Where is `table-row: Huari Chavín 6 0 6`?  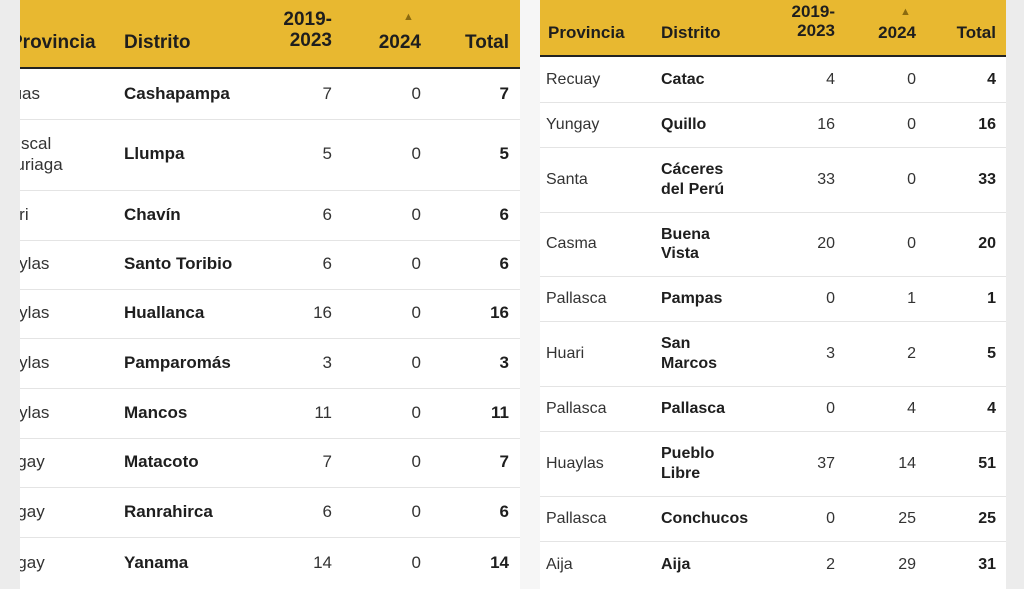 table-row: Huari Chavín 6 0 6 is located at coordinates (270, 215).